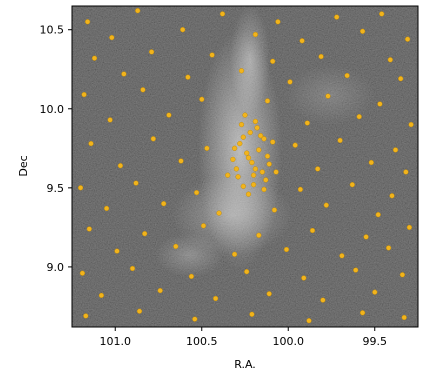  I want to click on y-axis: 9.0 9.5 10.0 10.5, so click(56, 149).